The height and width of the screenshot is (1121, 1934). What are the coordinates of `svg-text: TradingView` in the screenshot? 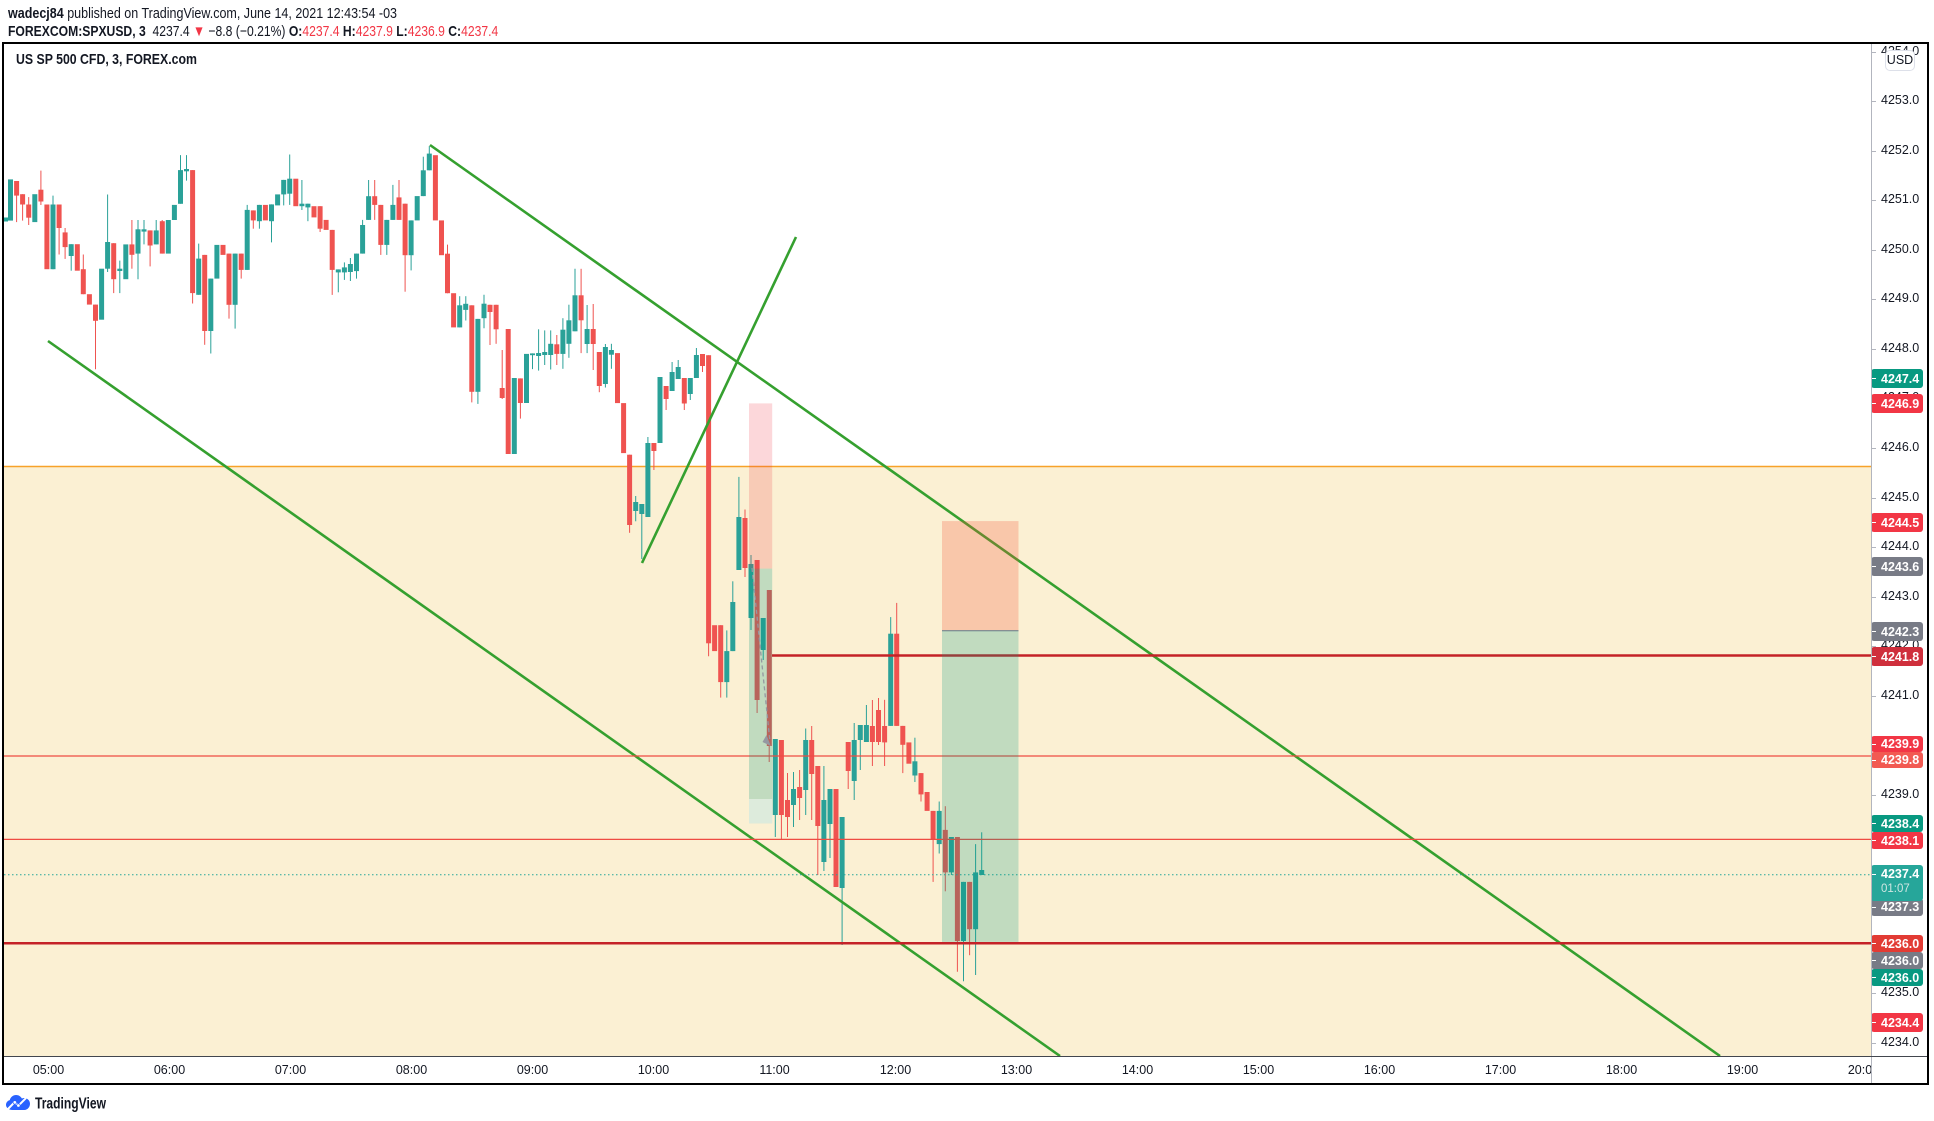 It's located at (71, 1104).